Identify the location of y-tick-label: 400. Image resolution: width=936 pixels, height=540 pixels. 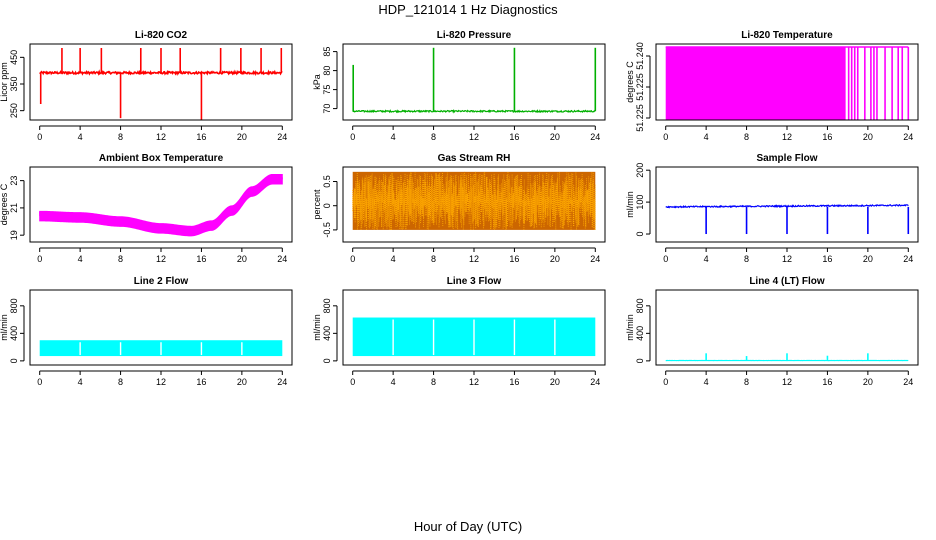
(327, 333).